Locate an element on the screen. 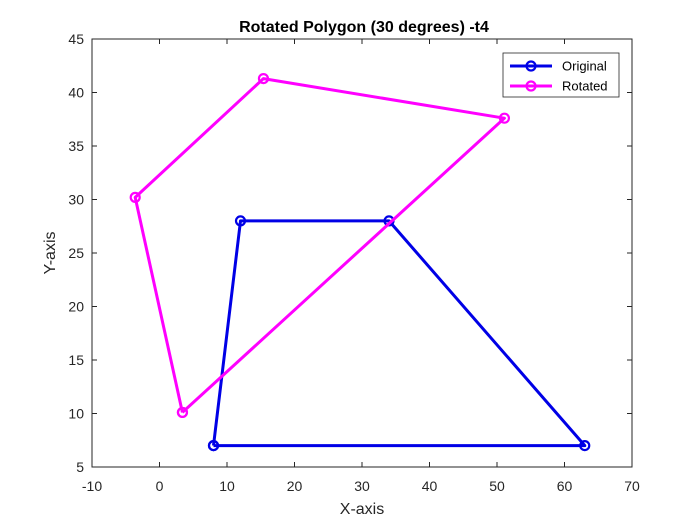  y-tick-label: 15 is located at coordinates (76, 360).